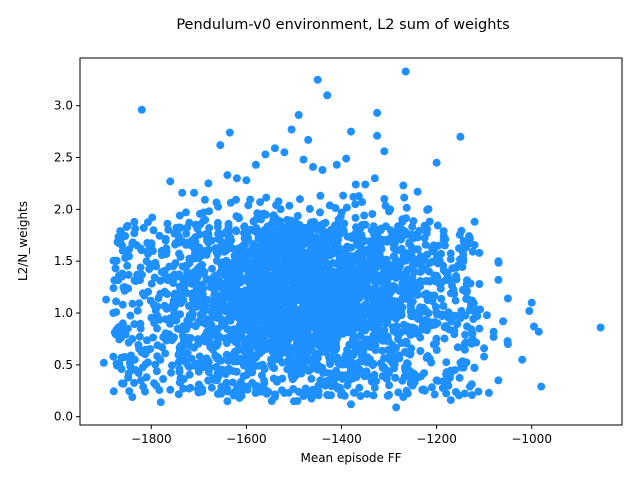 The width and height of the screenshot is (640, 480). I want to click on x-axis-label: Mean episode FF, so click(350, 458).